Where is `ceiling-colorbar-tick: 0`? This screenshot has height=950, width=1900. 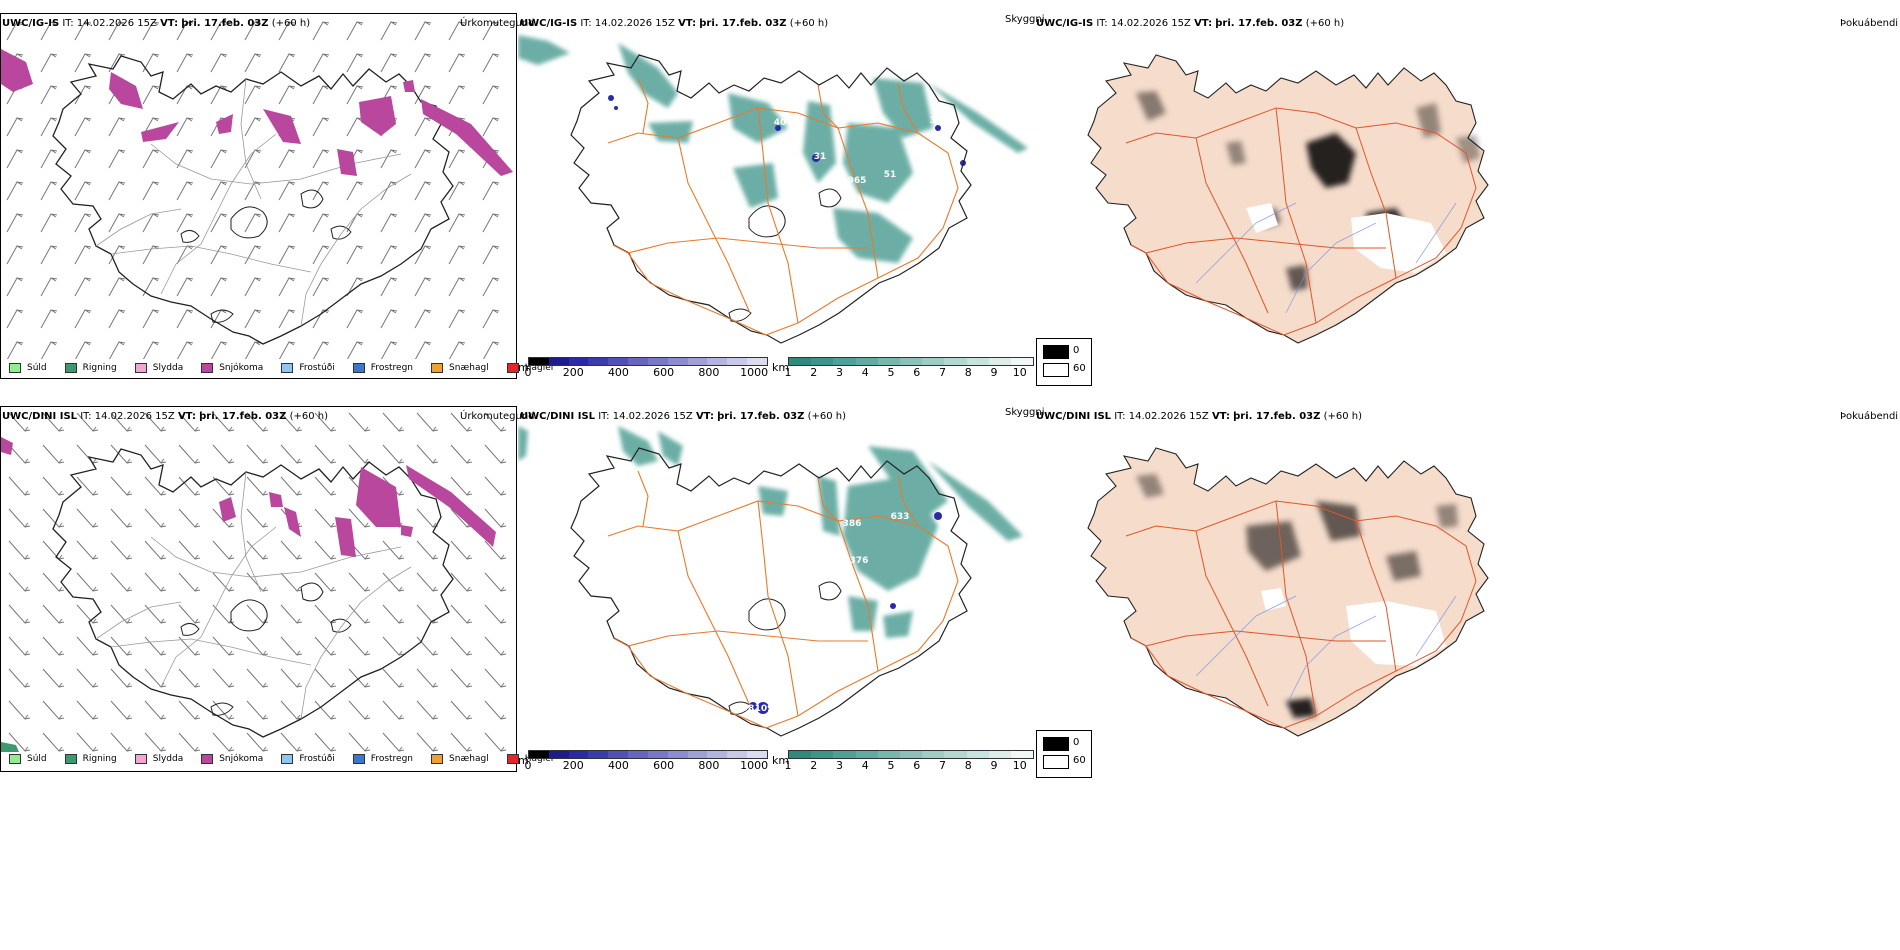
ceiling-colorbar-tick: 0 is located at coordinates (528, 765).